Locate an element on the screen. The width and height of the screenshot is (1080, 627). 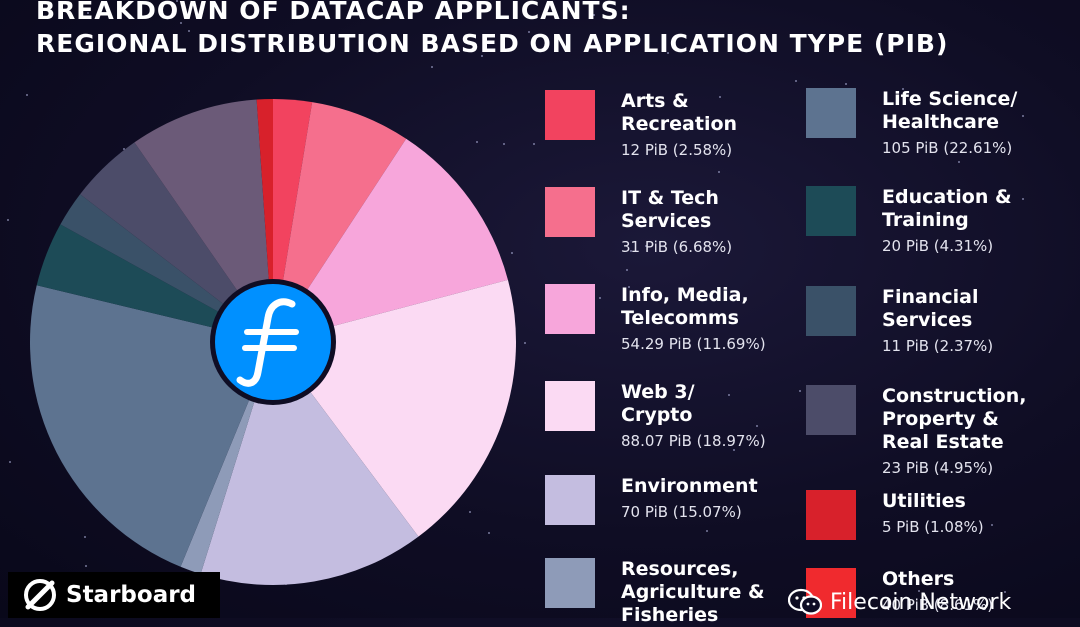
legend-label: Education & Training is located at coordinates (947, 208).